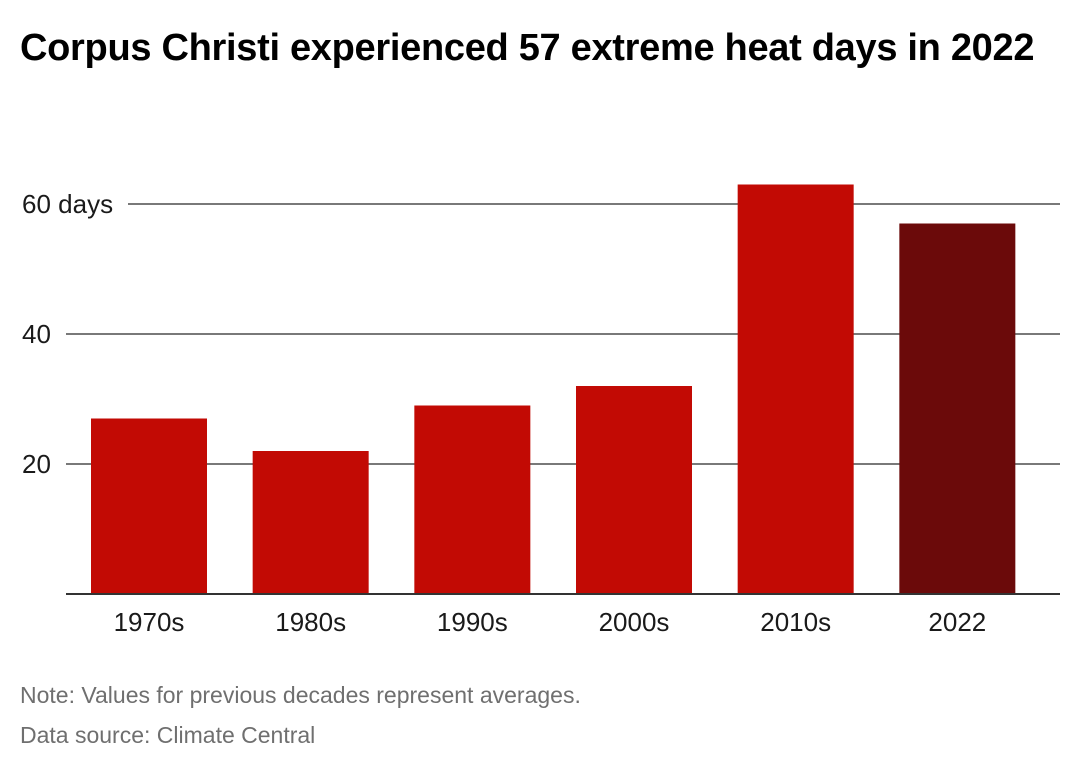  Describe the element at coordinates (36, 334) in the screenshot. I see `y-tick-label: 40` at that location.